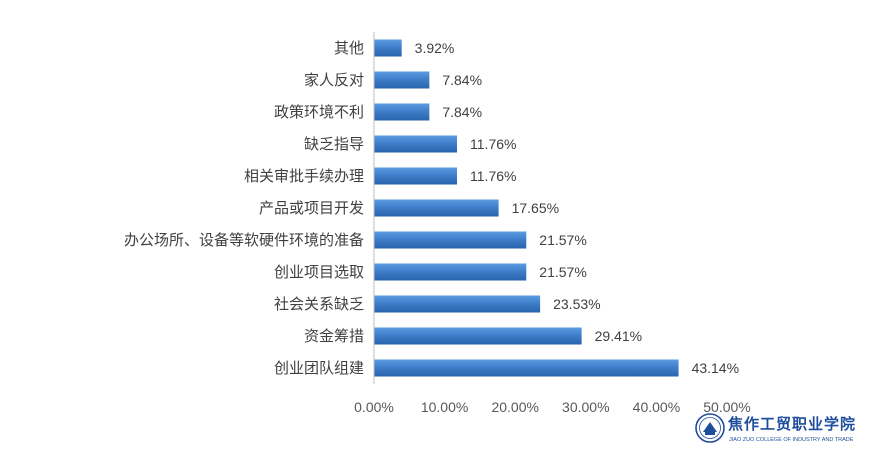  I want to click on college-name-cn: 焦作工贸职业学院, so click(791, 424).